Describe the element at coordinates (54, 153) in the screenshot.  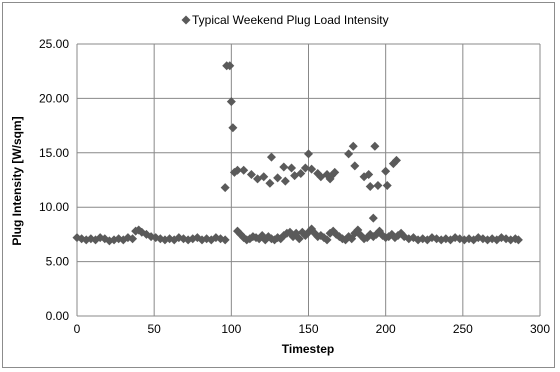
I see `y-tick-label: 15.00` at that location.